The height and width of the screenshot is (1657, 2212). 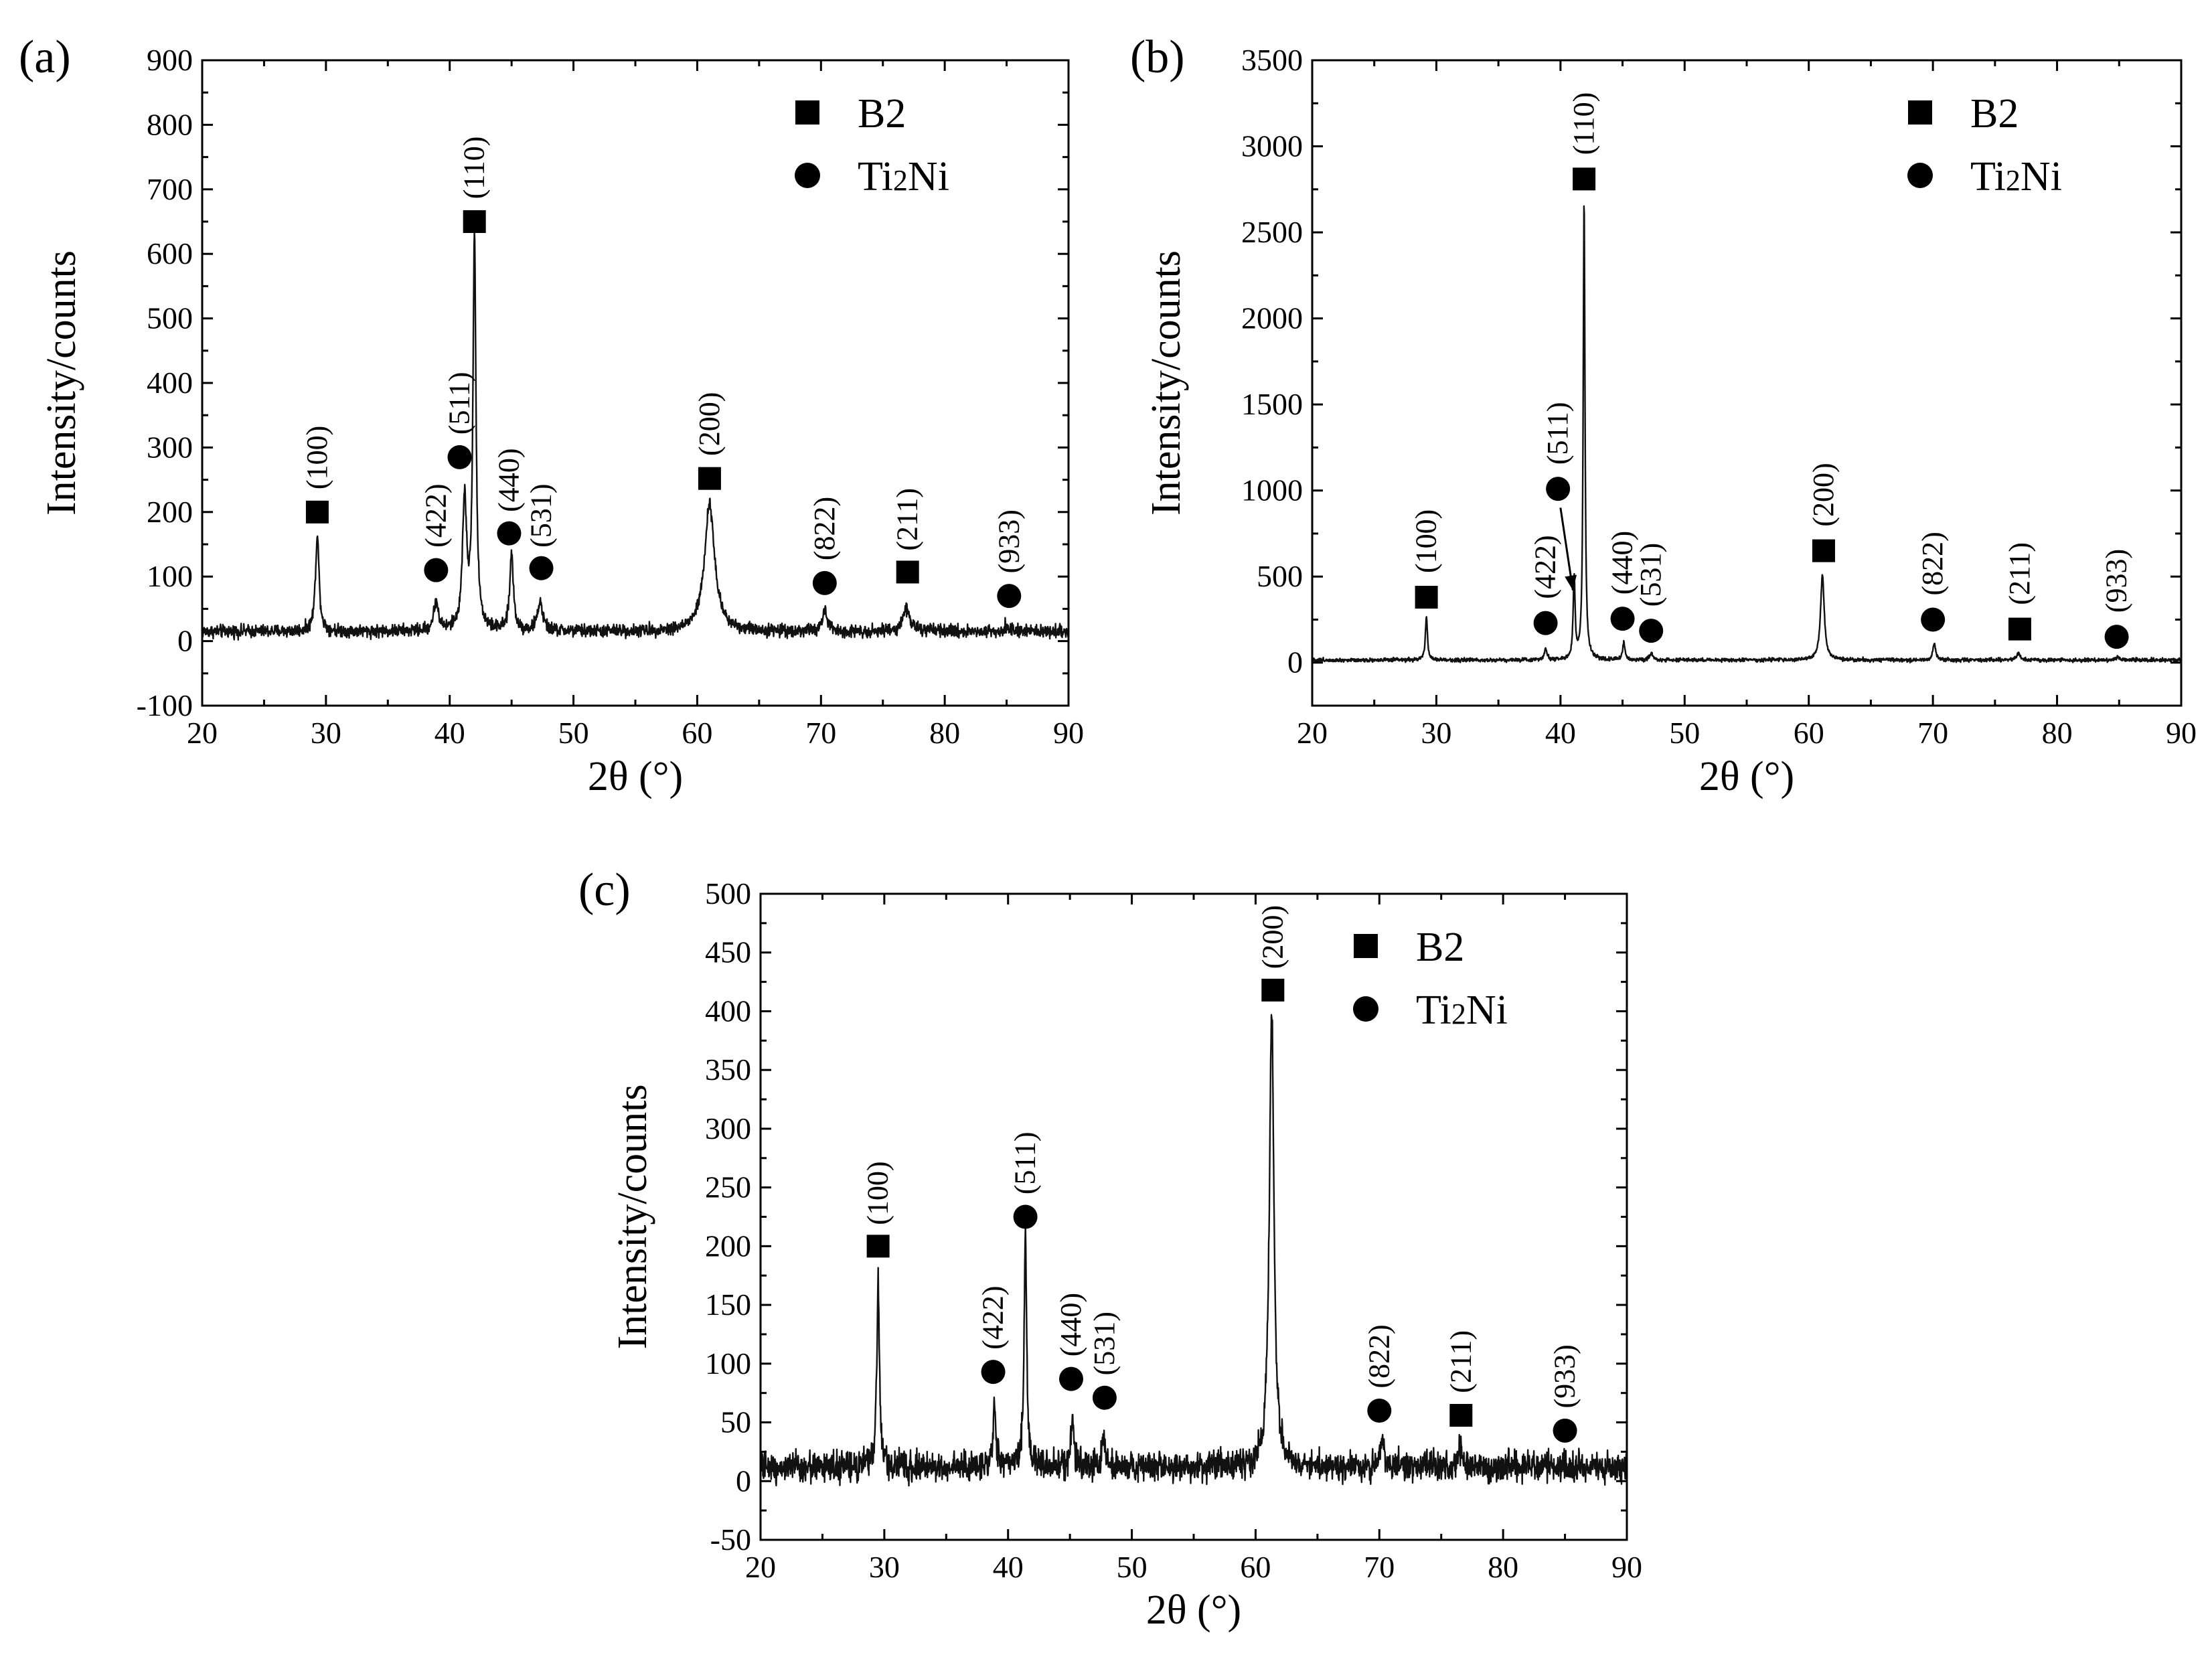 What do you see at coordinates (170, 512) in the screenshot?
I see `y-tick-label: 200` at bounding box center [170, 512].